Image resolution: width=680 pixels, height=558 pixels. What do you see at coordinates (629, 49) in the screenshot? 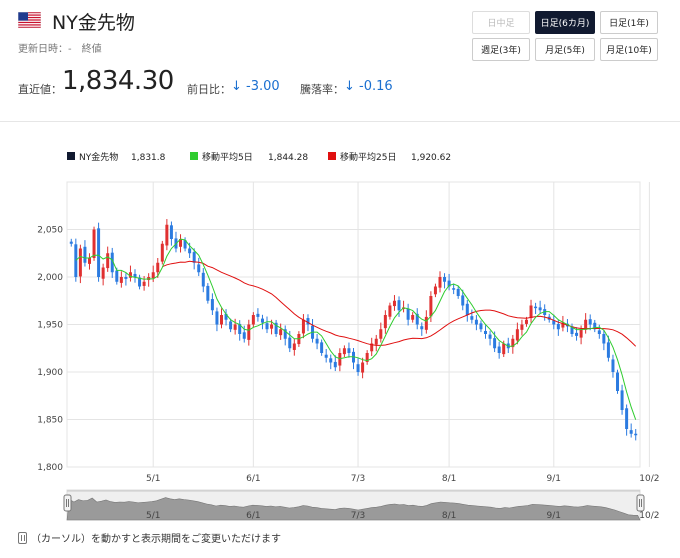
I see `period-button-monthly-10y: 月足(10年)` at bounding box center [629, 49].